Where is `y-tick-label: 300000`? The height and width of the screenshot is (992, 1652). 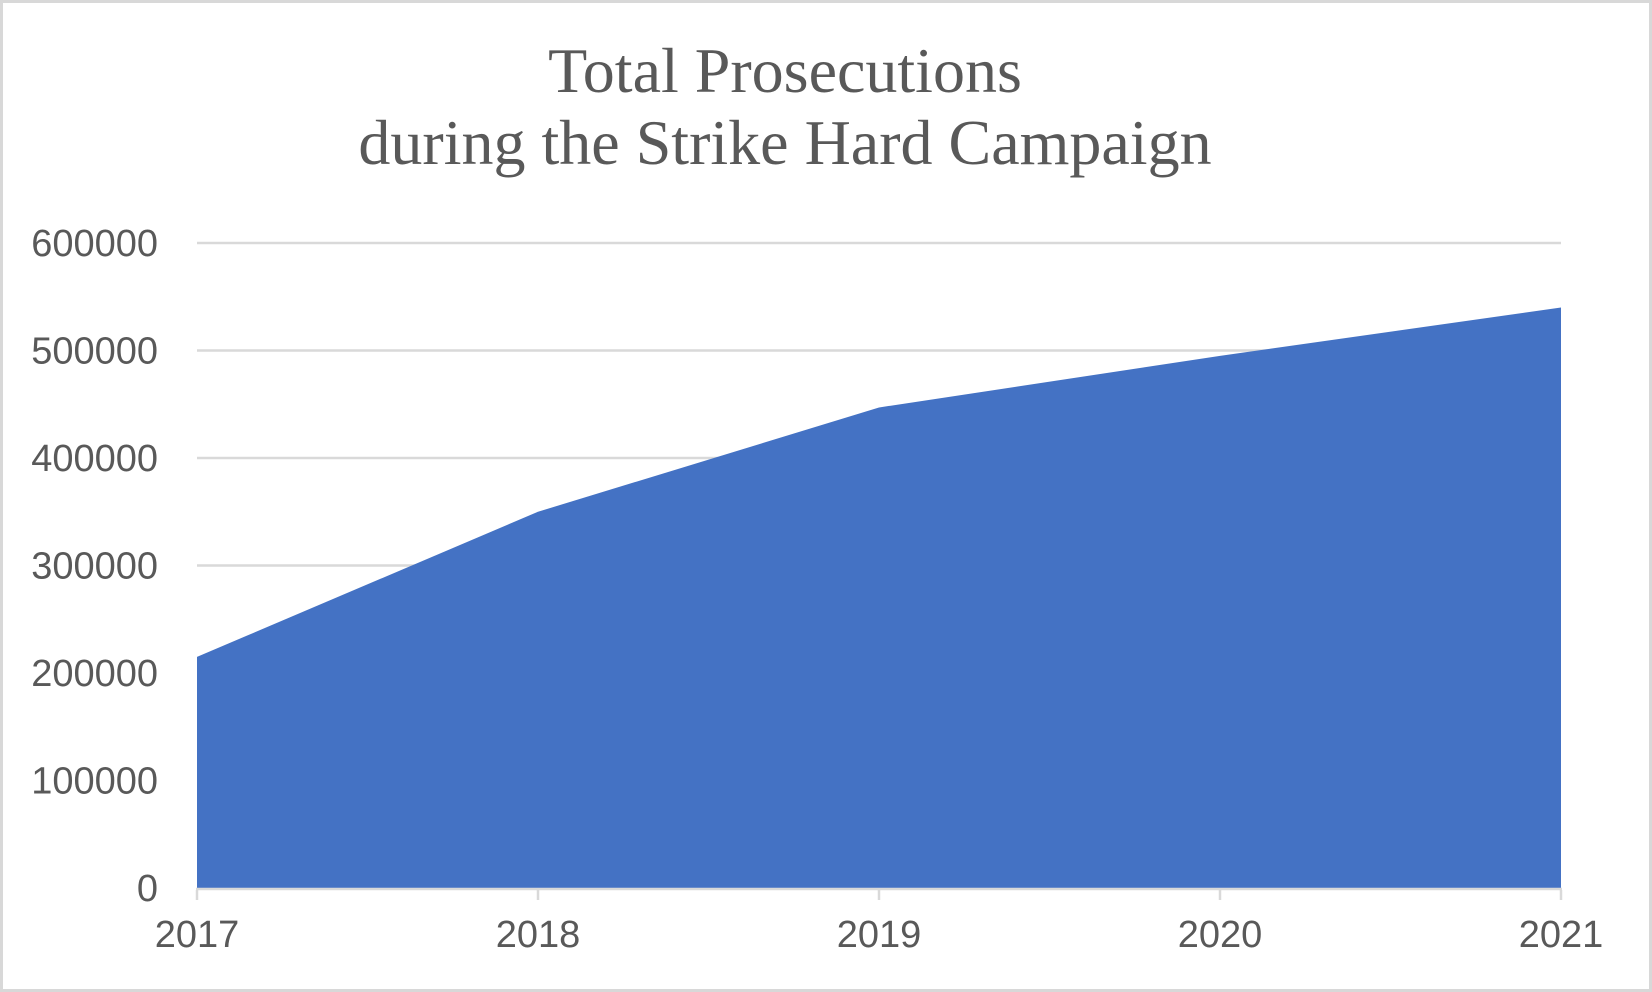
y-tick-label: 300000 is located at coordinates (94, 567).